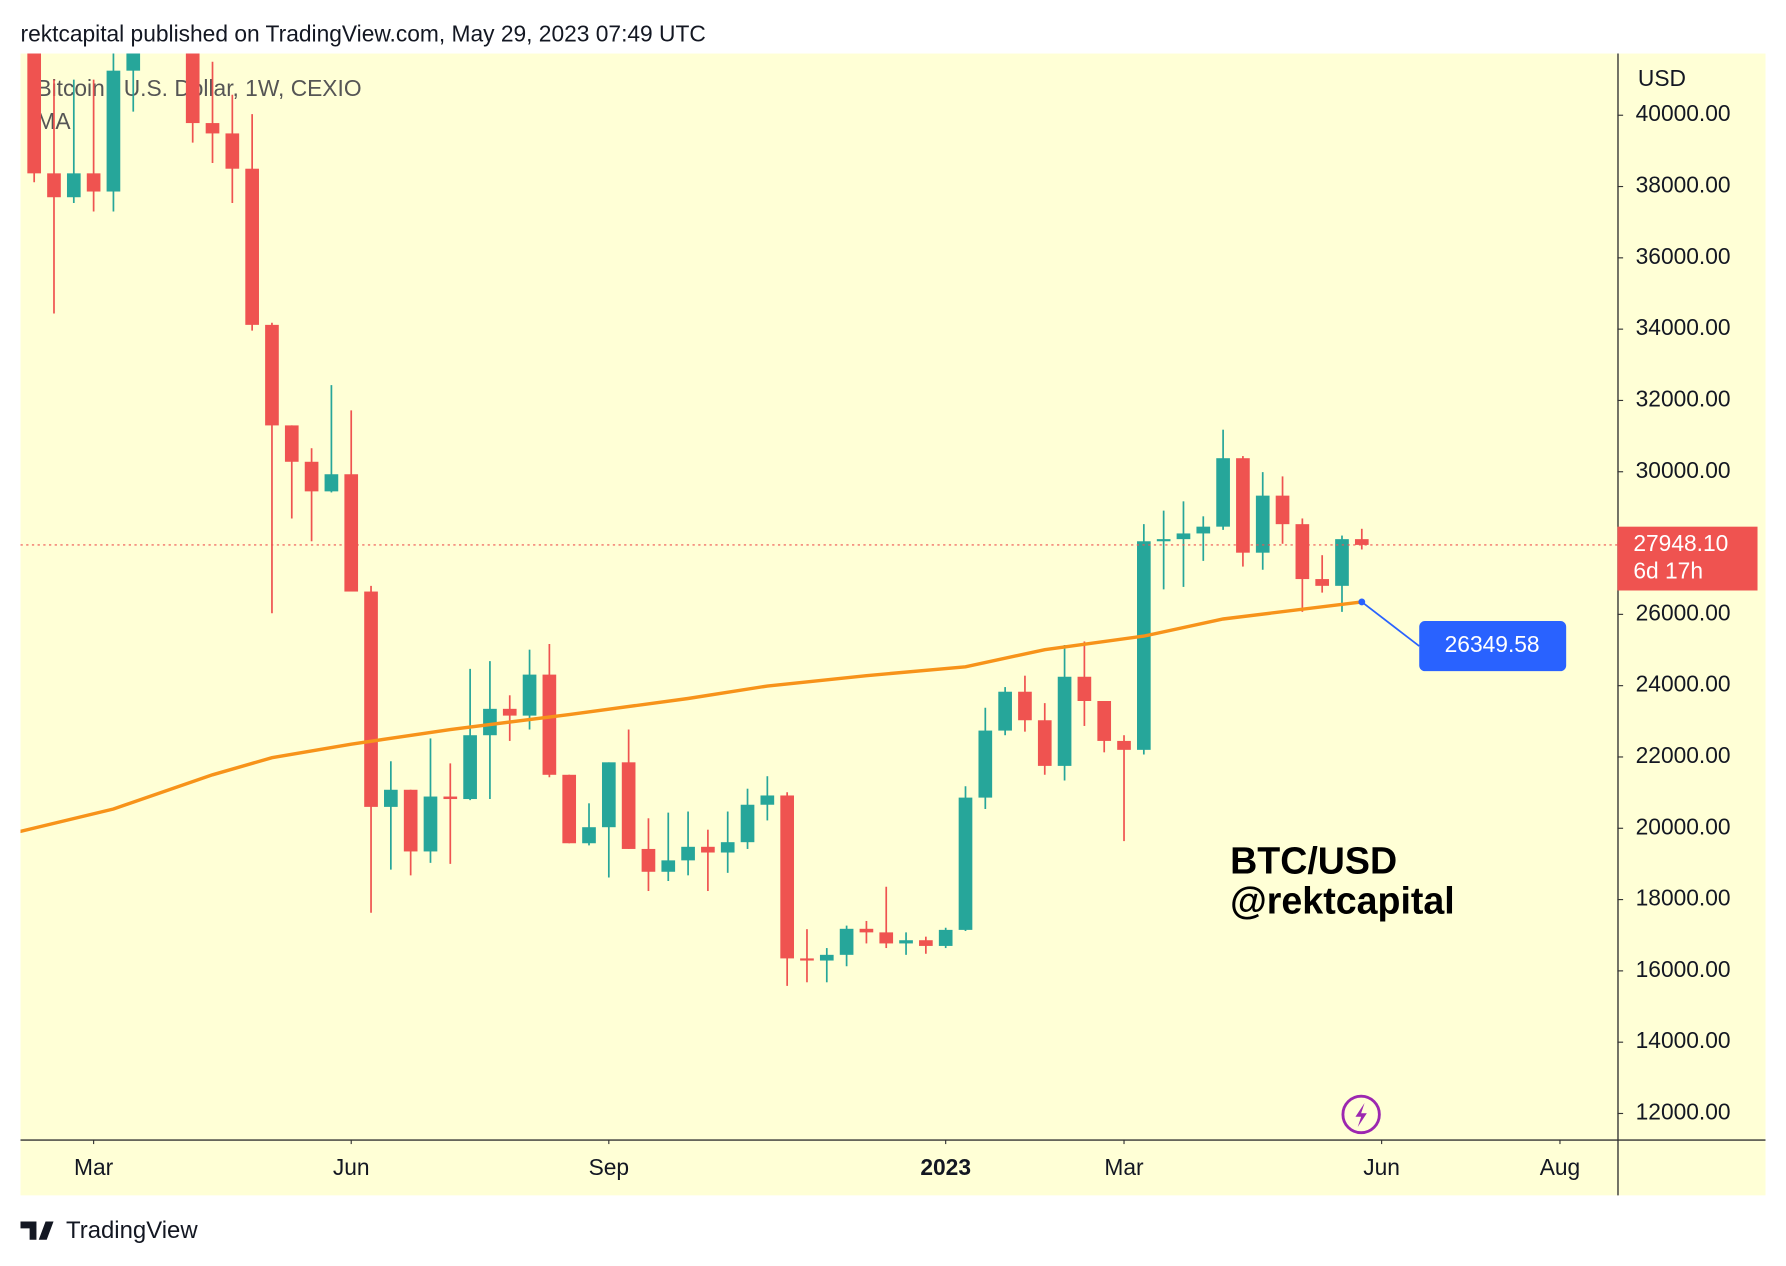  Describe the element at coordinates (1683, 755) in the screenshot. I see `y-tick-label: 22000.00` at that location.